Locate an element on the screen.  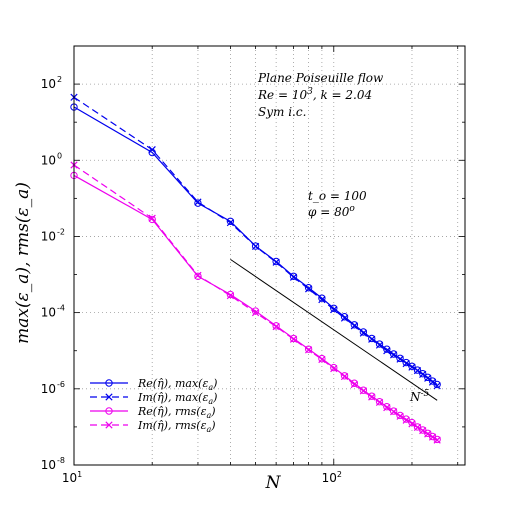
annotation-phi-prefix: φ = 80 is located at coordinates (329, 212).